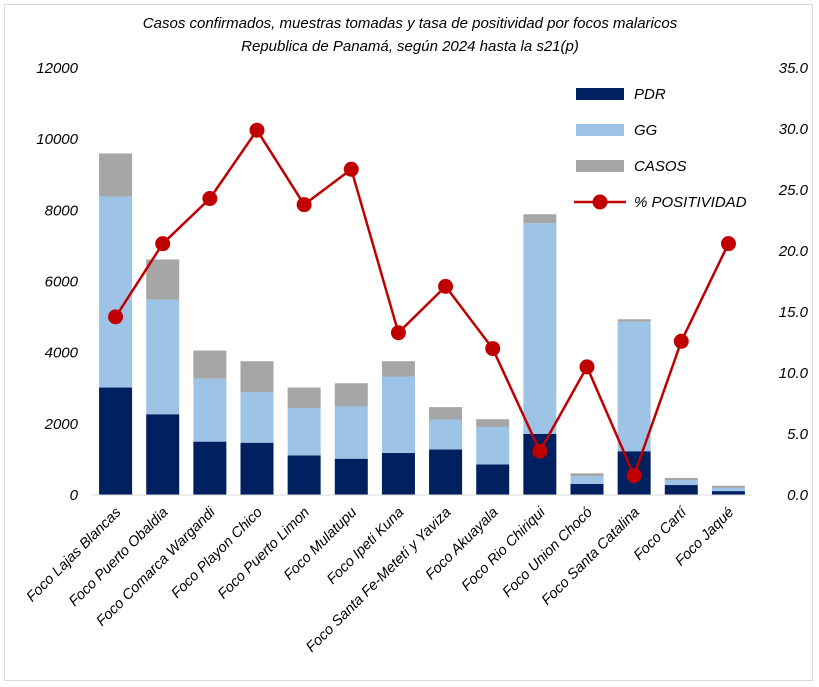 This screenshot has width=819, height=687. I want to click on right-tick-label: 25.0, so click(793, 190).